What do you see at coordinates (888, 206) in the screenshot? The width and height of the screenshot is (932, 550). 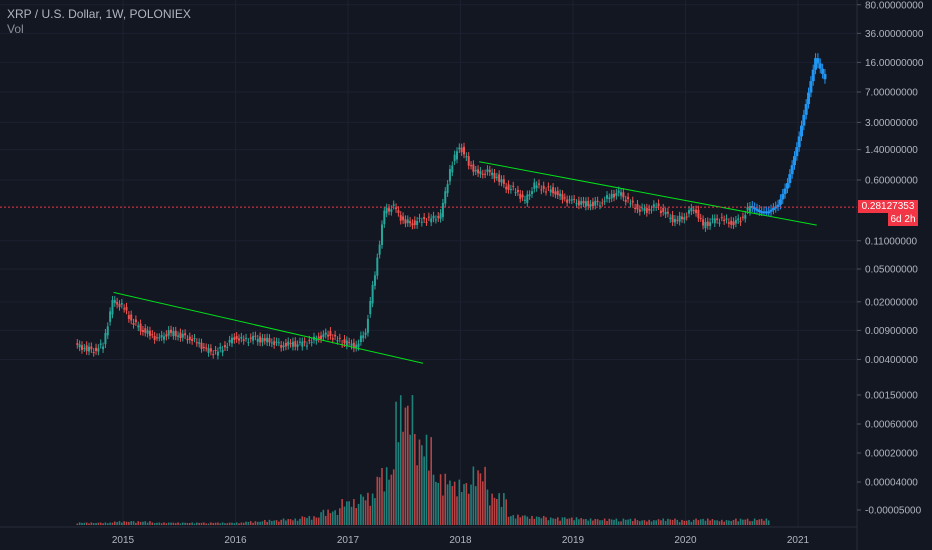 I see `last-price-tag: 0.28127353` at bounding box center [888, 206].